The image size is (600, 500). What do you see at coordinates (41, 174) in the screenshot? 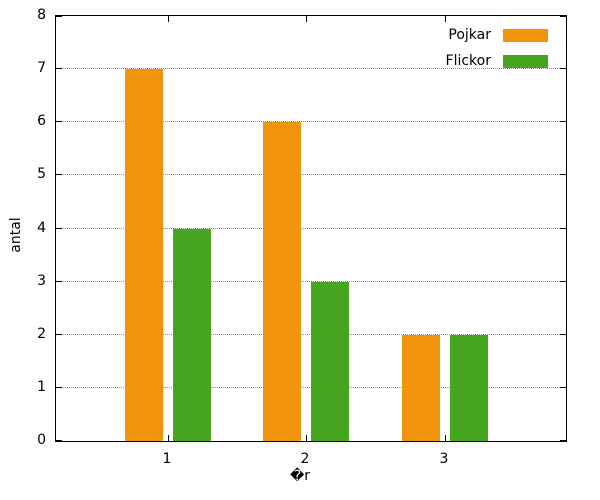
I see `y-tick-label: 5` at bounding box center [41, 174].